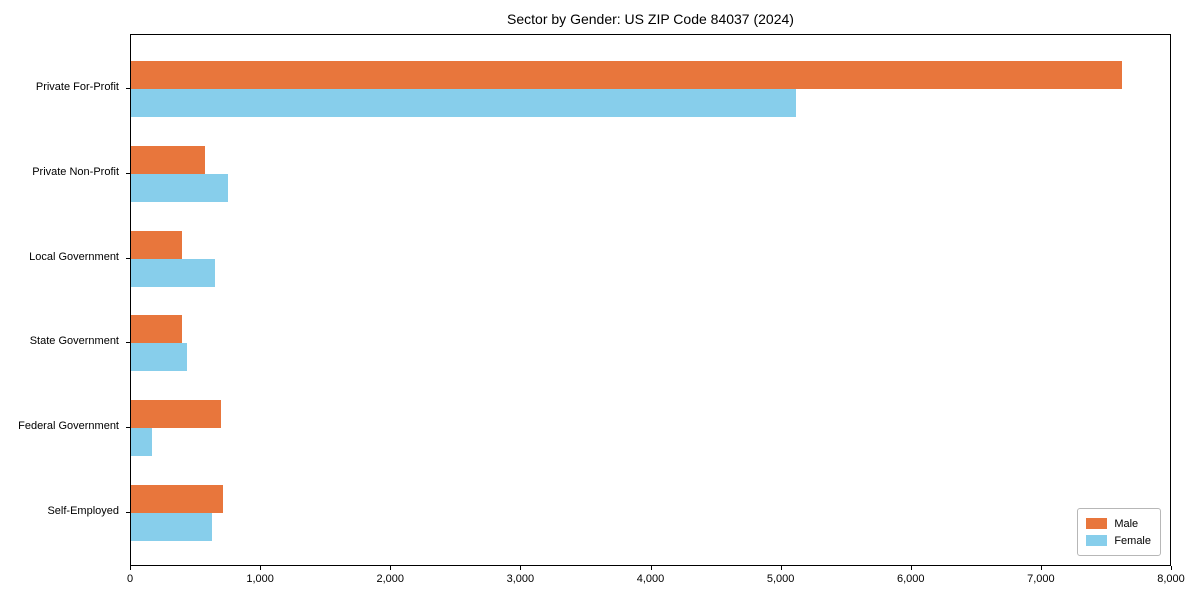 This screenshot has width=1200, height=600. What do you see at coordinates (780, 579) in the screenshot?
I see `x-tick-label: 5,000` at bounding box center [780, 579].